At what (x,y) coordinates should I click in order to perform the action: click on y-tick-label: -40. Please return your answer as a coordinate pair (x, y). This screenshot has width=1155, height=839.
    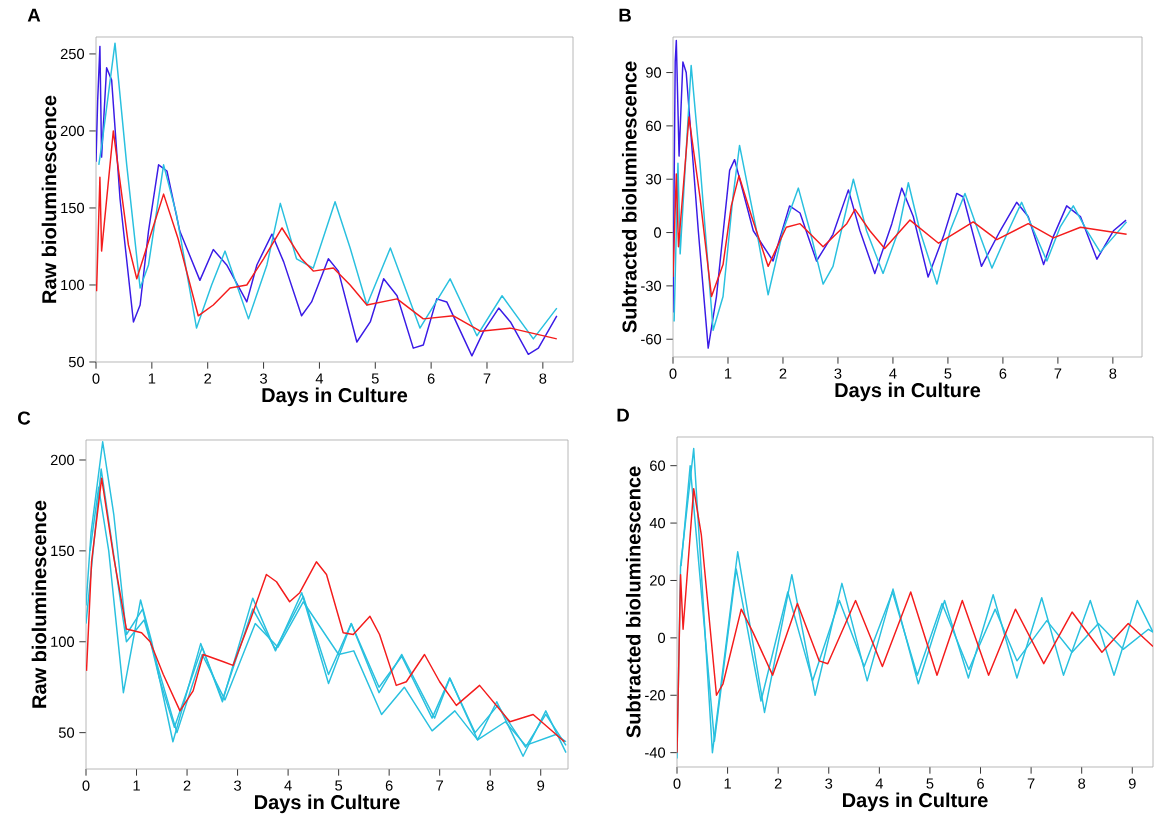
    Looking at the image, I should click on (655, 752).